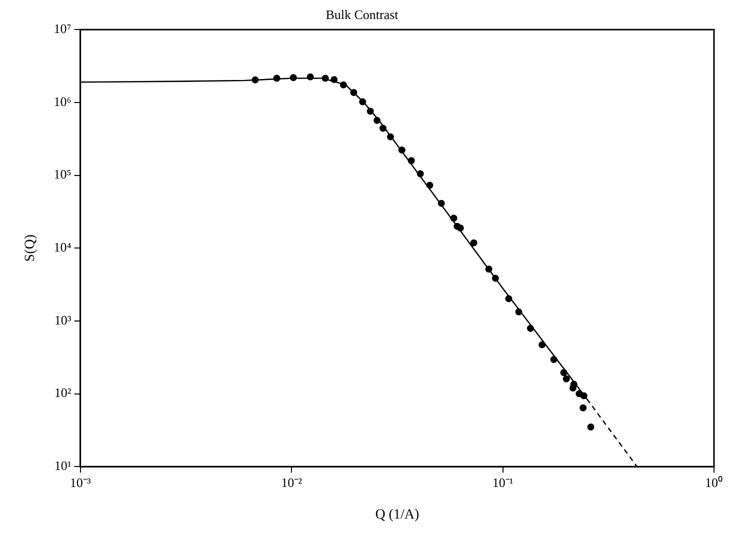  What do you see at coordinates (291, 482) in the screenshot?
I see `x-tick-label: 10⁻²` at bounding box center [291, 482].